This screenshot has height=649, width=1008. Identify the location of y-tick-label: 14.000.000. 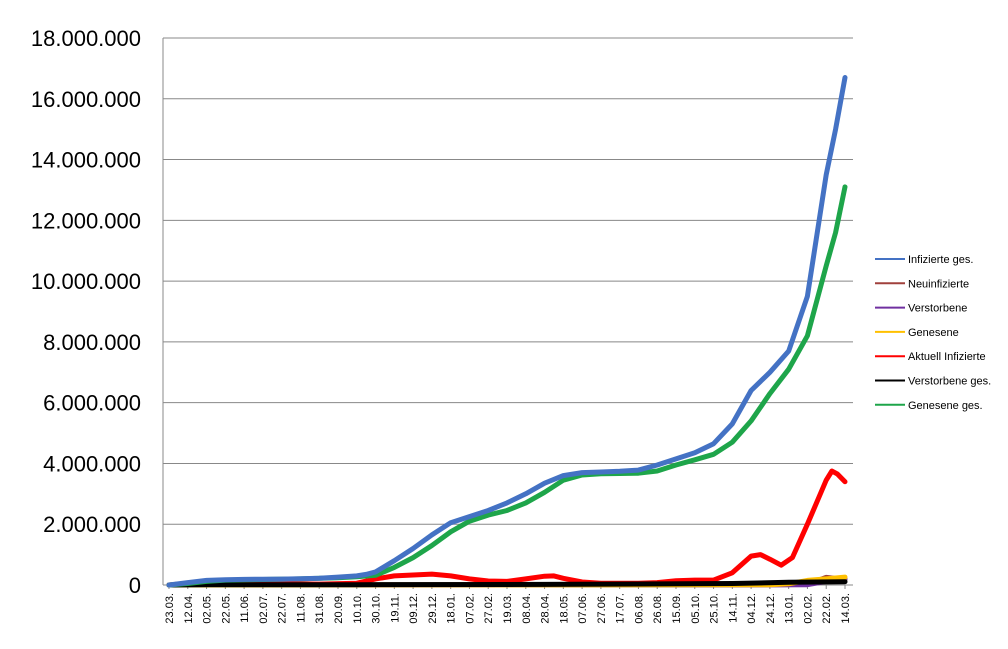
(86, 160).